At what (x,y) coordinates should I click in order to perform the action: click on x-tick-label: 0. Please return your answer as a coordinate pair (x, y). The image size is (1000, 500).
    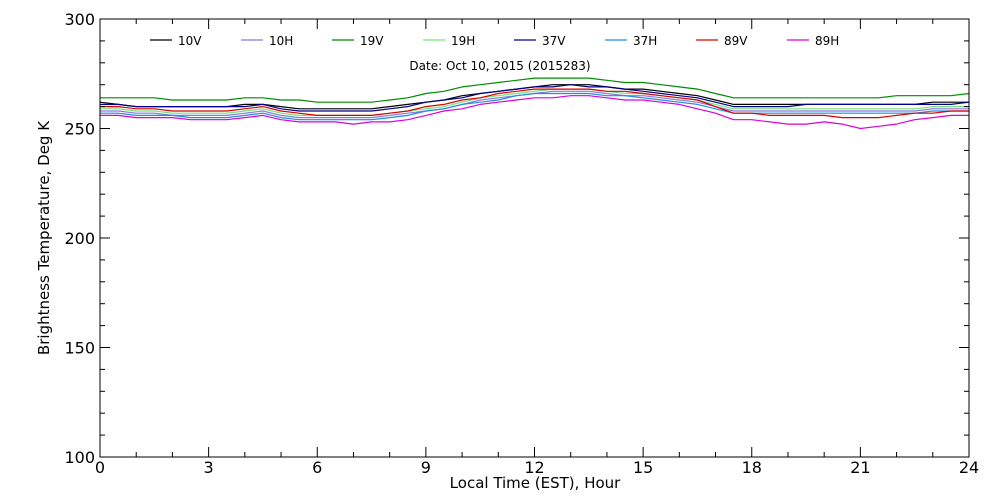
    Looking at the image, I should click on (100, 467).